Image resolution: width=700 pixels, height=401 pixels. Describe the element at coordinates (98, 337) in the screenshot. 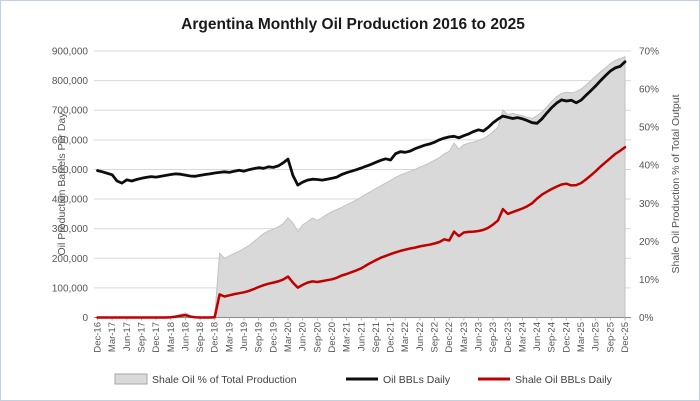

I see `x-tick-label: Dec-16` at that location.